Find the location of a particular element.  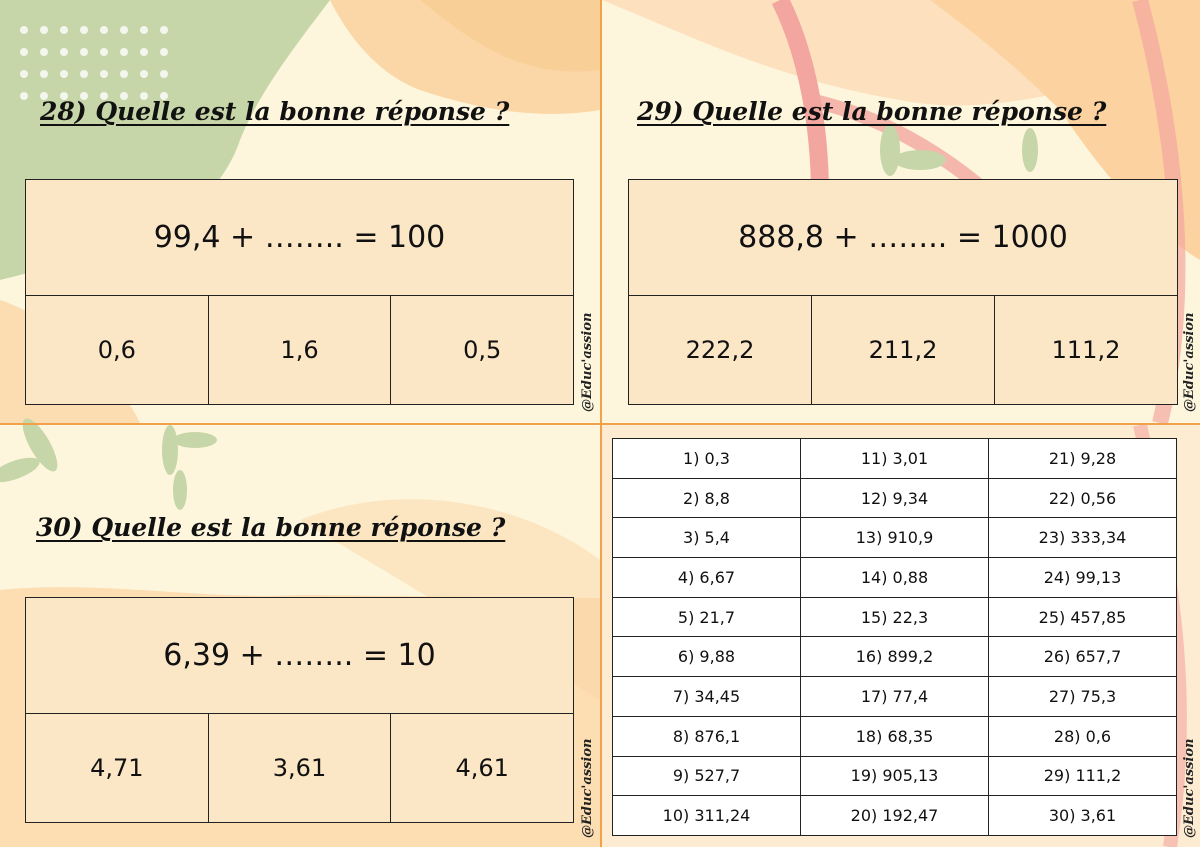

table-row: 9) 527,7 19) 905,13 29) 111,2 is located at coordinates (894, 776).